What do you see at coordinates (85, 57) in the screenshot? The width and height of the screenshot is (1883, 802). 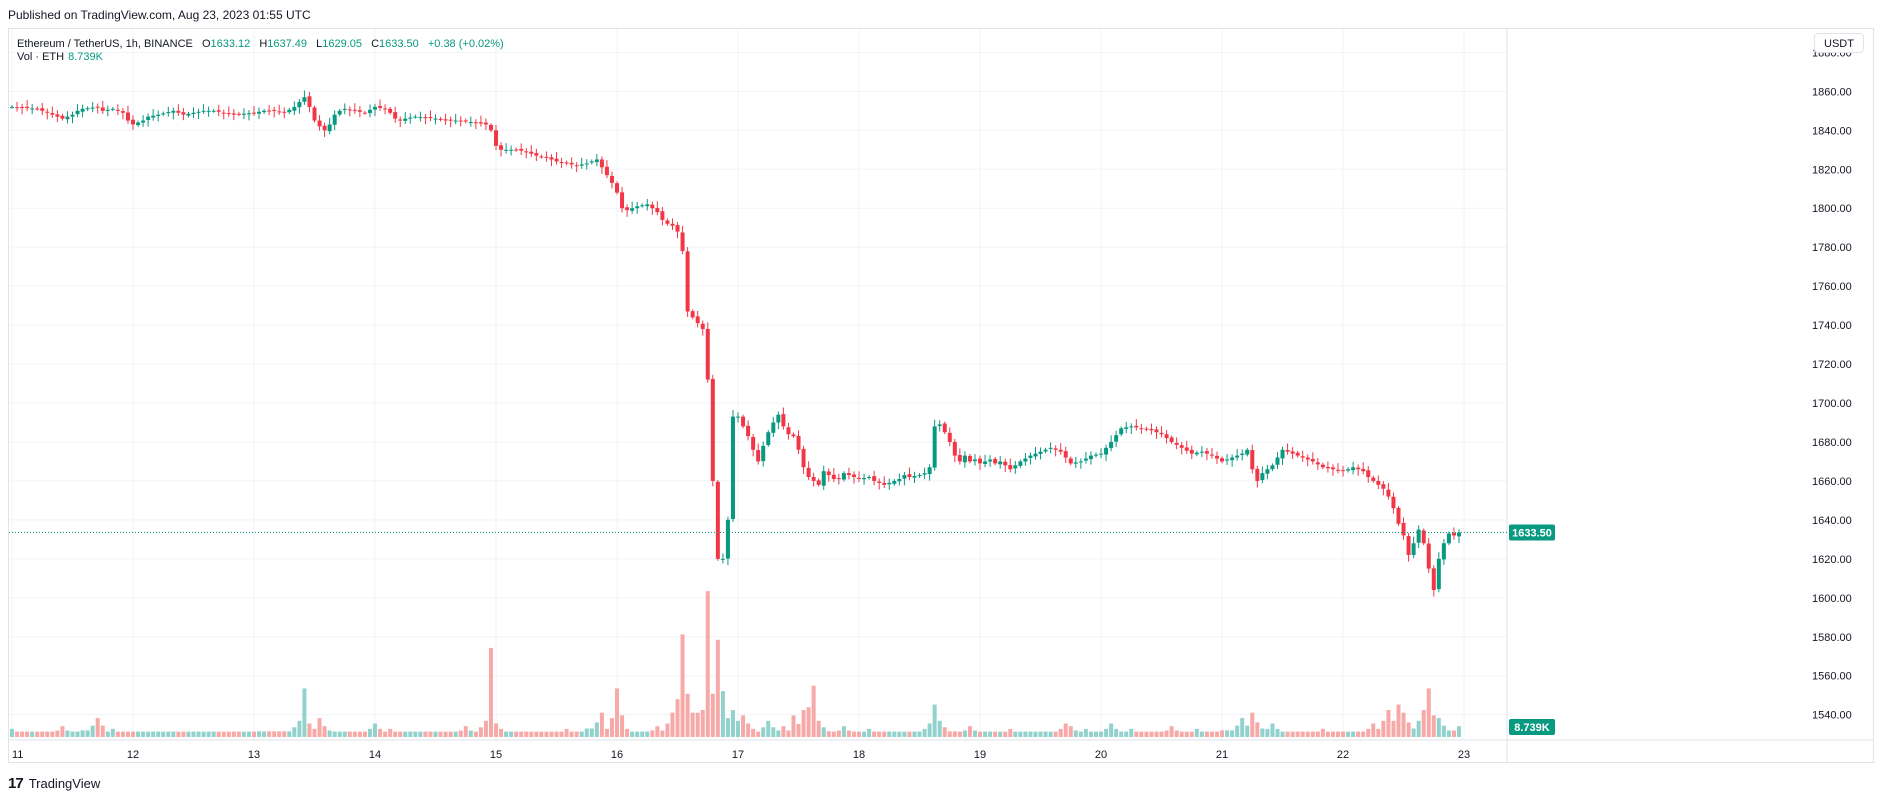 I see `volume-value: 8.739K` at bounding box center [85, 57].